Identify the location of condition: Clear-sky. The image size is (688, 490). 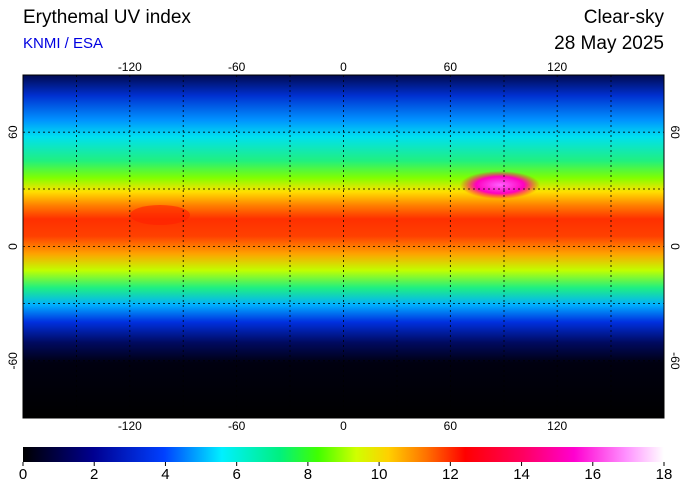
(624, 17).